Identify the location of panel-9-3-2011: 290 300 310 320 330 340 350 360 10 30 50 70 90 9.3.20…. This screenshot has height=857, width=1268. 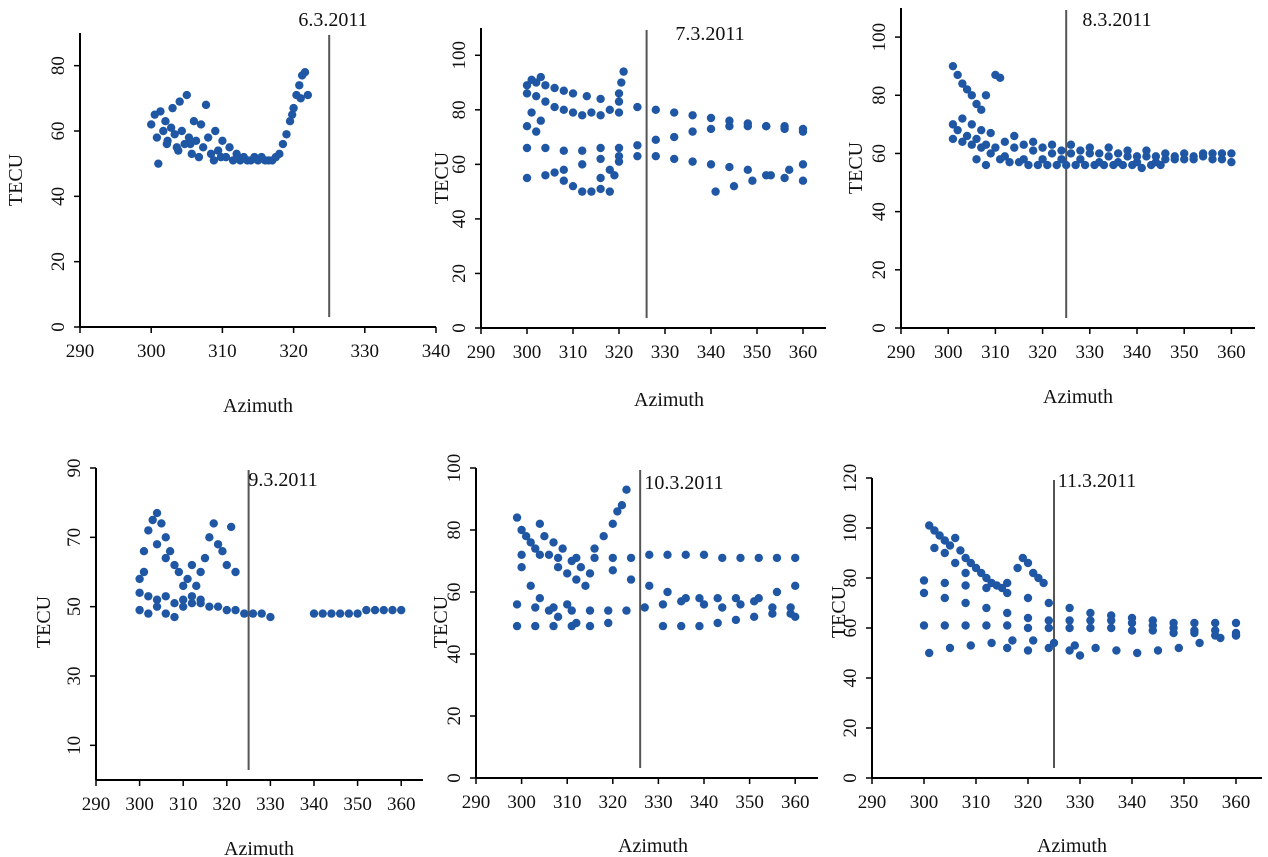
(228, 658).